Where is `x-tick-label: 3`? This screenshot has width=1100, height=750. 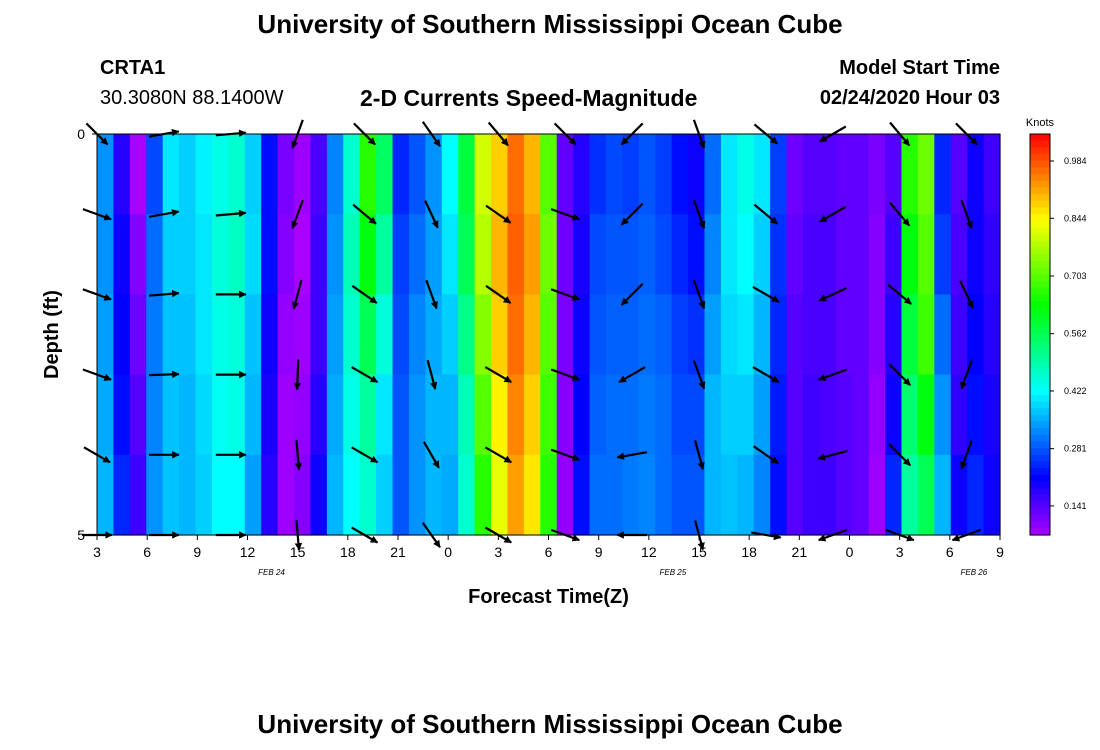 x-tick-label: 3 is located at coordinates (900, 552).